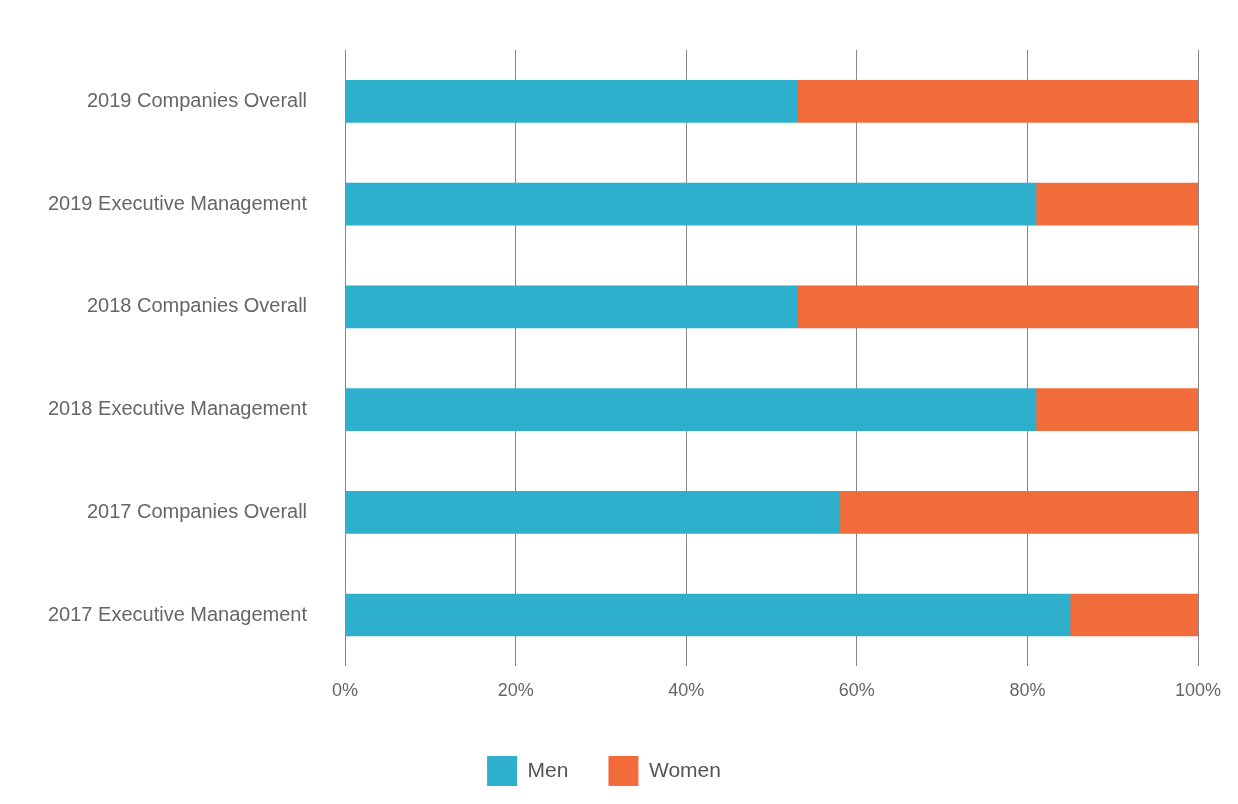 The height and width of the screenshot is (804, 1238). What do you see at coordinates (548, 769) in the screenshot?
I see `legend-label: Men` at bounding box center [548, 769].